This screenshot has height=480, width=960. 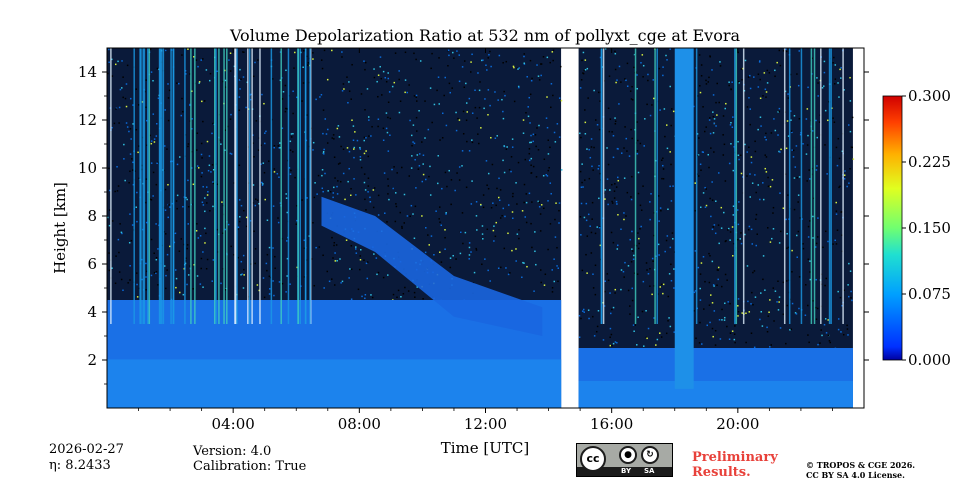 I want to click on copyright-line2: CC BY SA 4.0 License., so click(x=855, y=475).